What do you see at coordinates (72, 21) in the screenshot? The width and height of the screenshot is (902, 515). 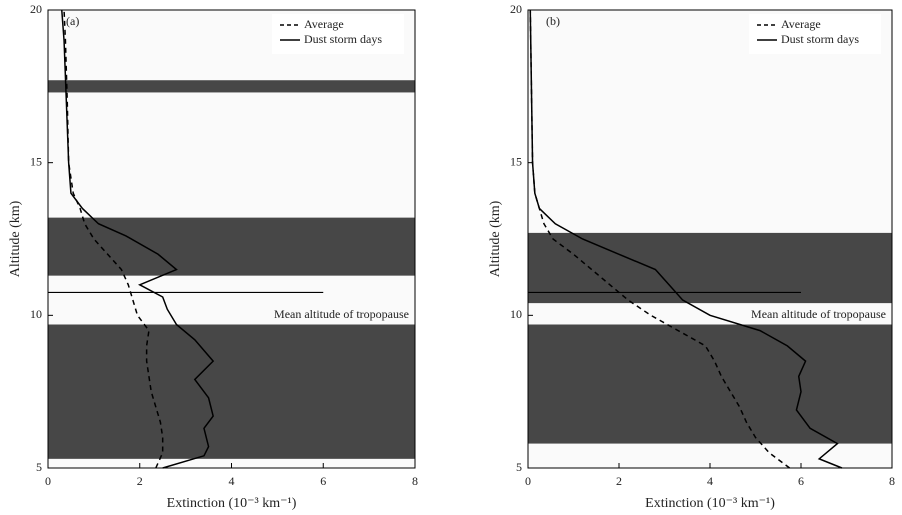 I see `panel-label: (a)` at bounding box center [72, 21].